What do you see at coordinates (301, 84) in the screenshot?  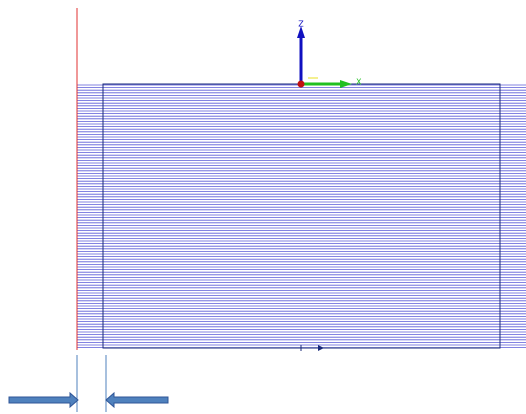 I see `origin-marker` at bounding box center [301, 84].